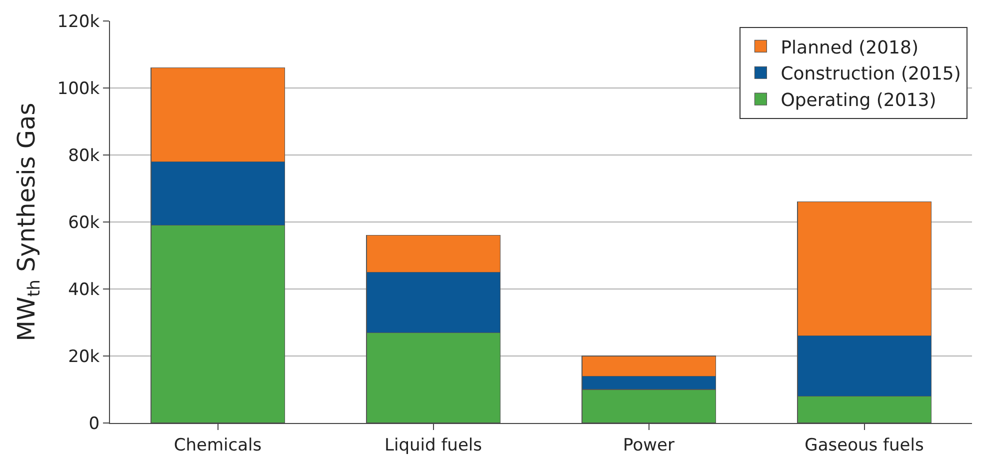 The width and height of the screenshot is (992, 467). Describe the element at coordinates (433, 445) in the screenshot. I see `x-tick-label: Liquid fuels` at that location.